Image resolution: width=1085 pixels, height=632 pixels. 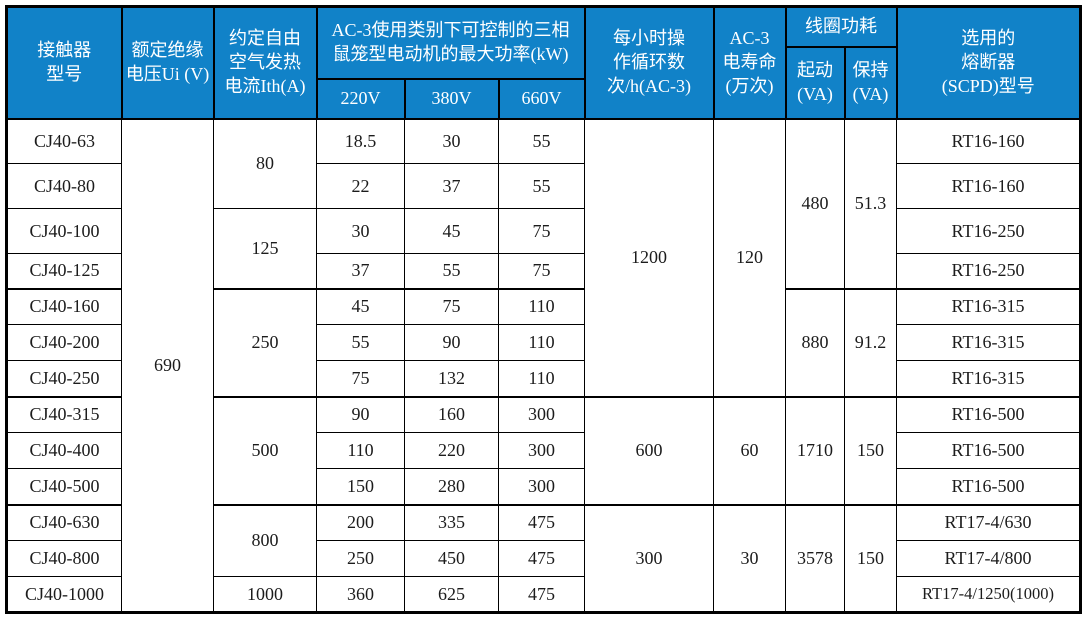 I want to click on header-coil-power: 线圈功耗, so click(x=841, y=26).